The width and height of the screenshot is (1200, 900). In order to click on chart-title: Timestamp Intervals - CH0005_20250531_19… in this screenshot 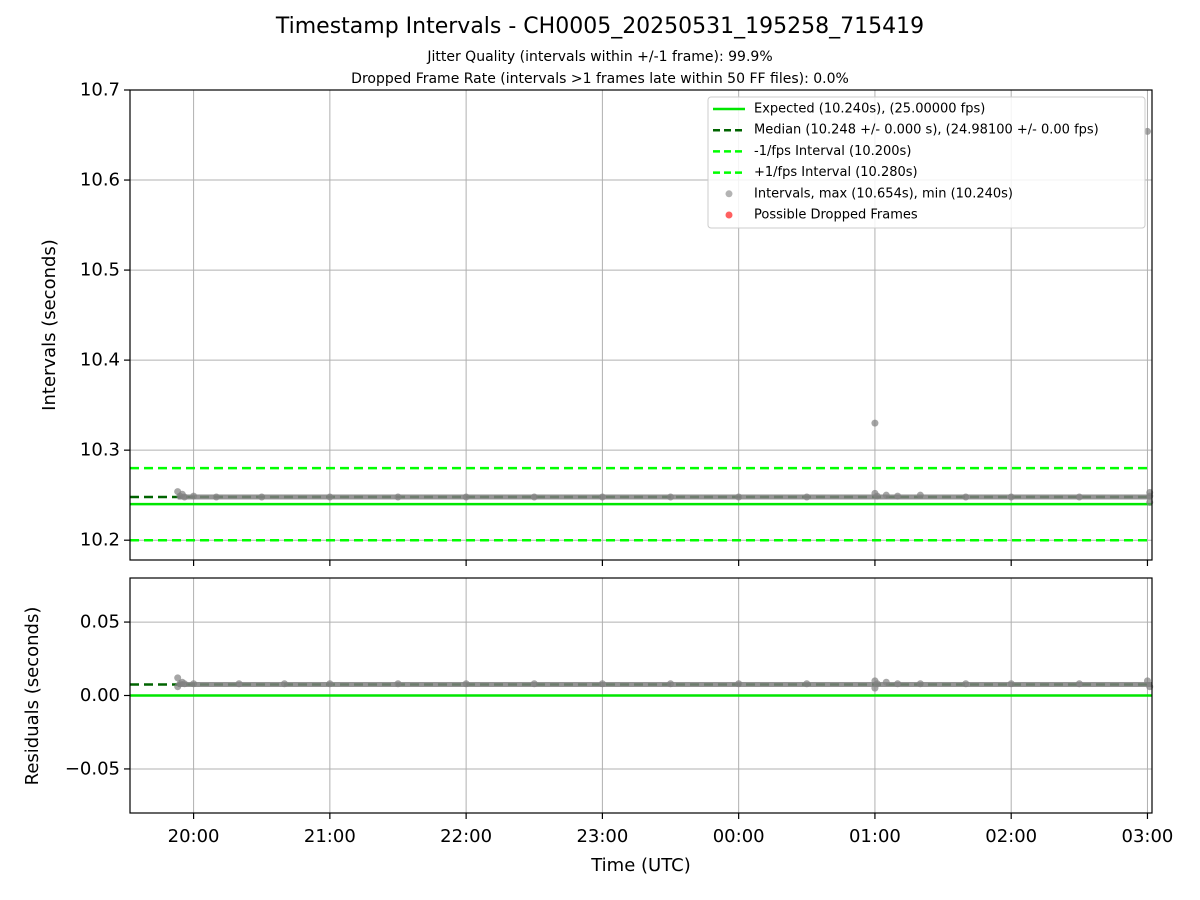, I will do `click(600, 26)`.